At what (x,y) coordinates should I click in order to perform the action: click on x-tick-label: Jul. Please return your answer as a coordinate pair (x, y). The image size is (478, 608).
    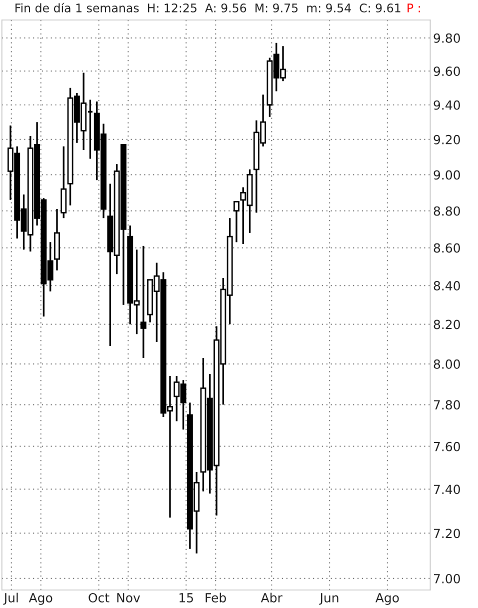
    Looking at the image, I should click on (10, 598).